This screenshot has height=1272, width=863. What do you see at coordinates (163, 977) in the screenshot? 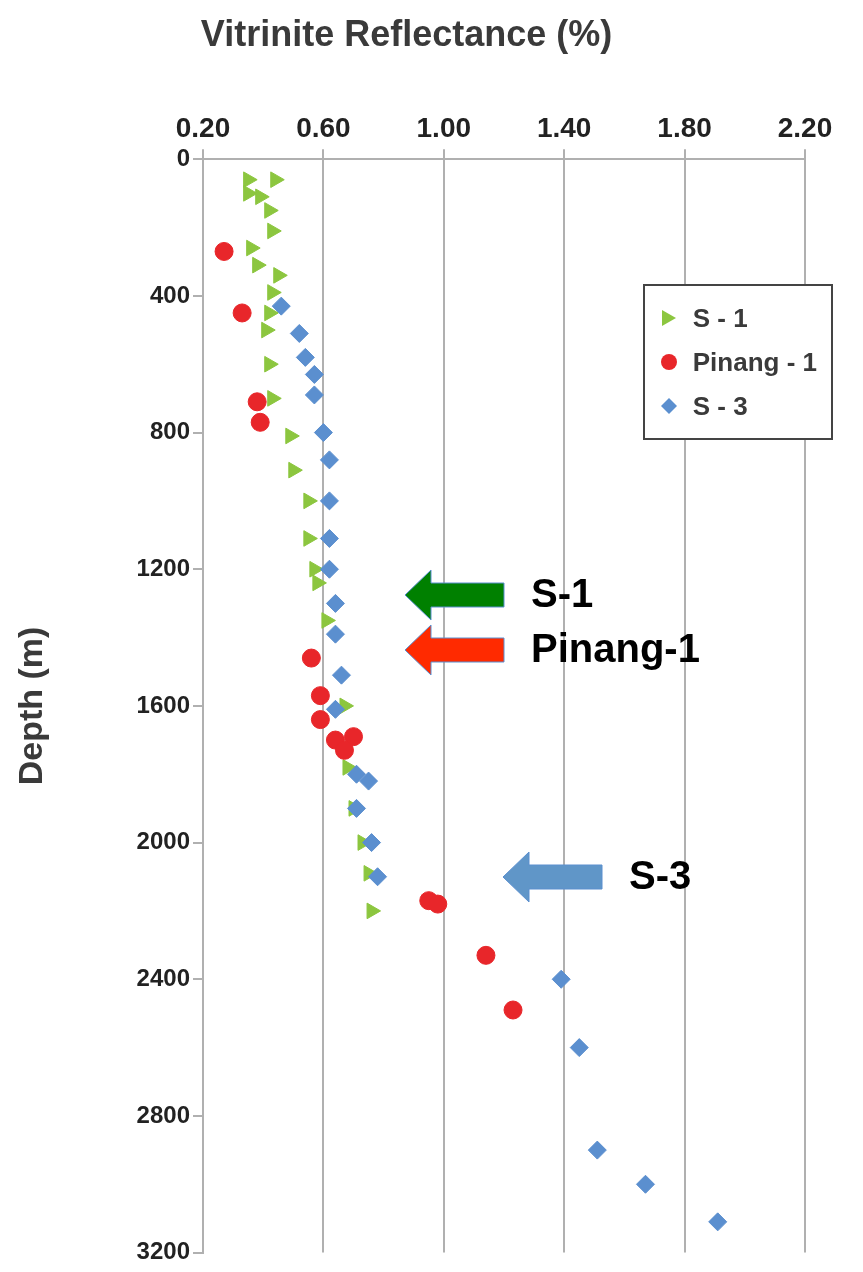
I see `y-tick-label: 2400` at bounding box center [163, 977].